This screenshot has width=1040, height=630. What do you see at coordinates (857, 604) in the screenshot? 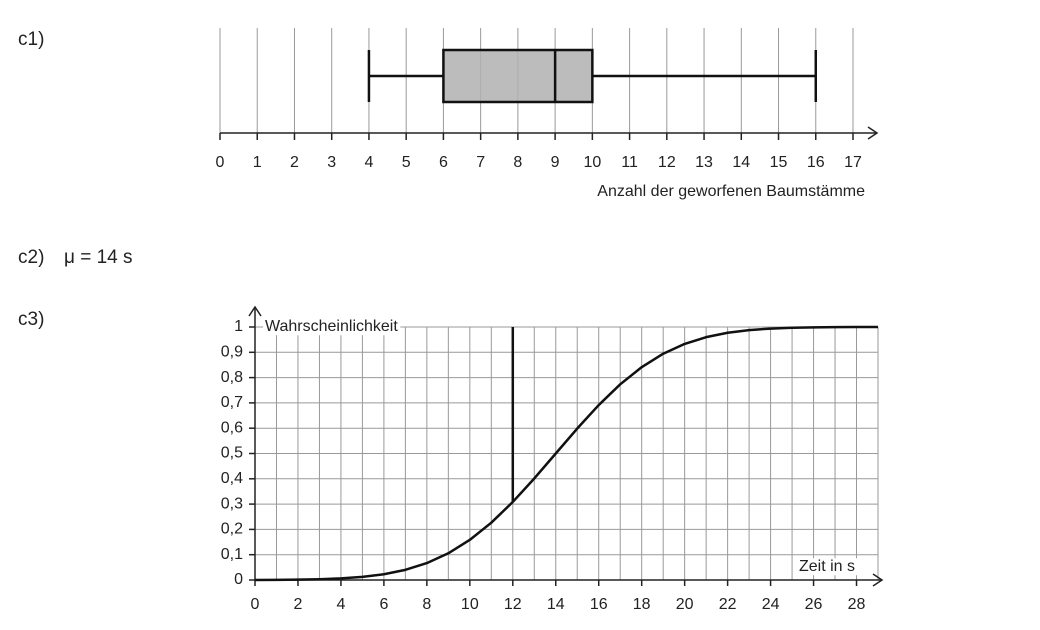
I see `x-tick-label: 28` at bounding box center [857, 604].